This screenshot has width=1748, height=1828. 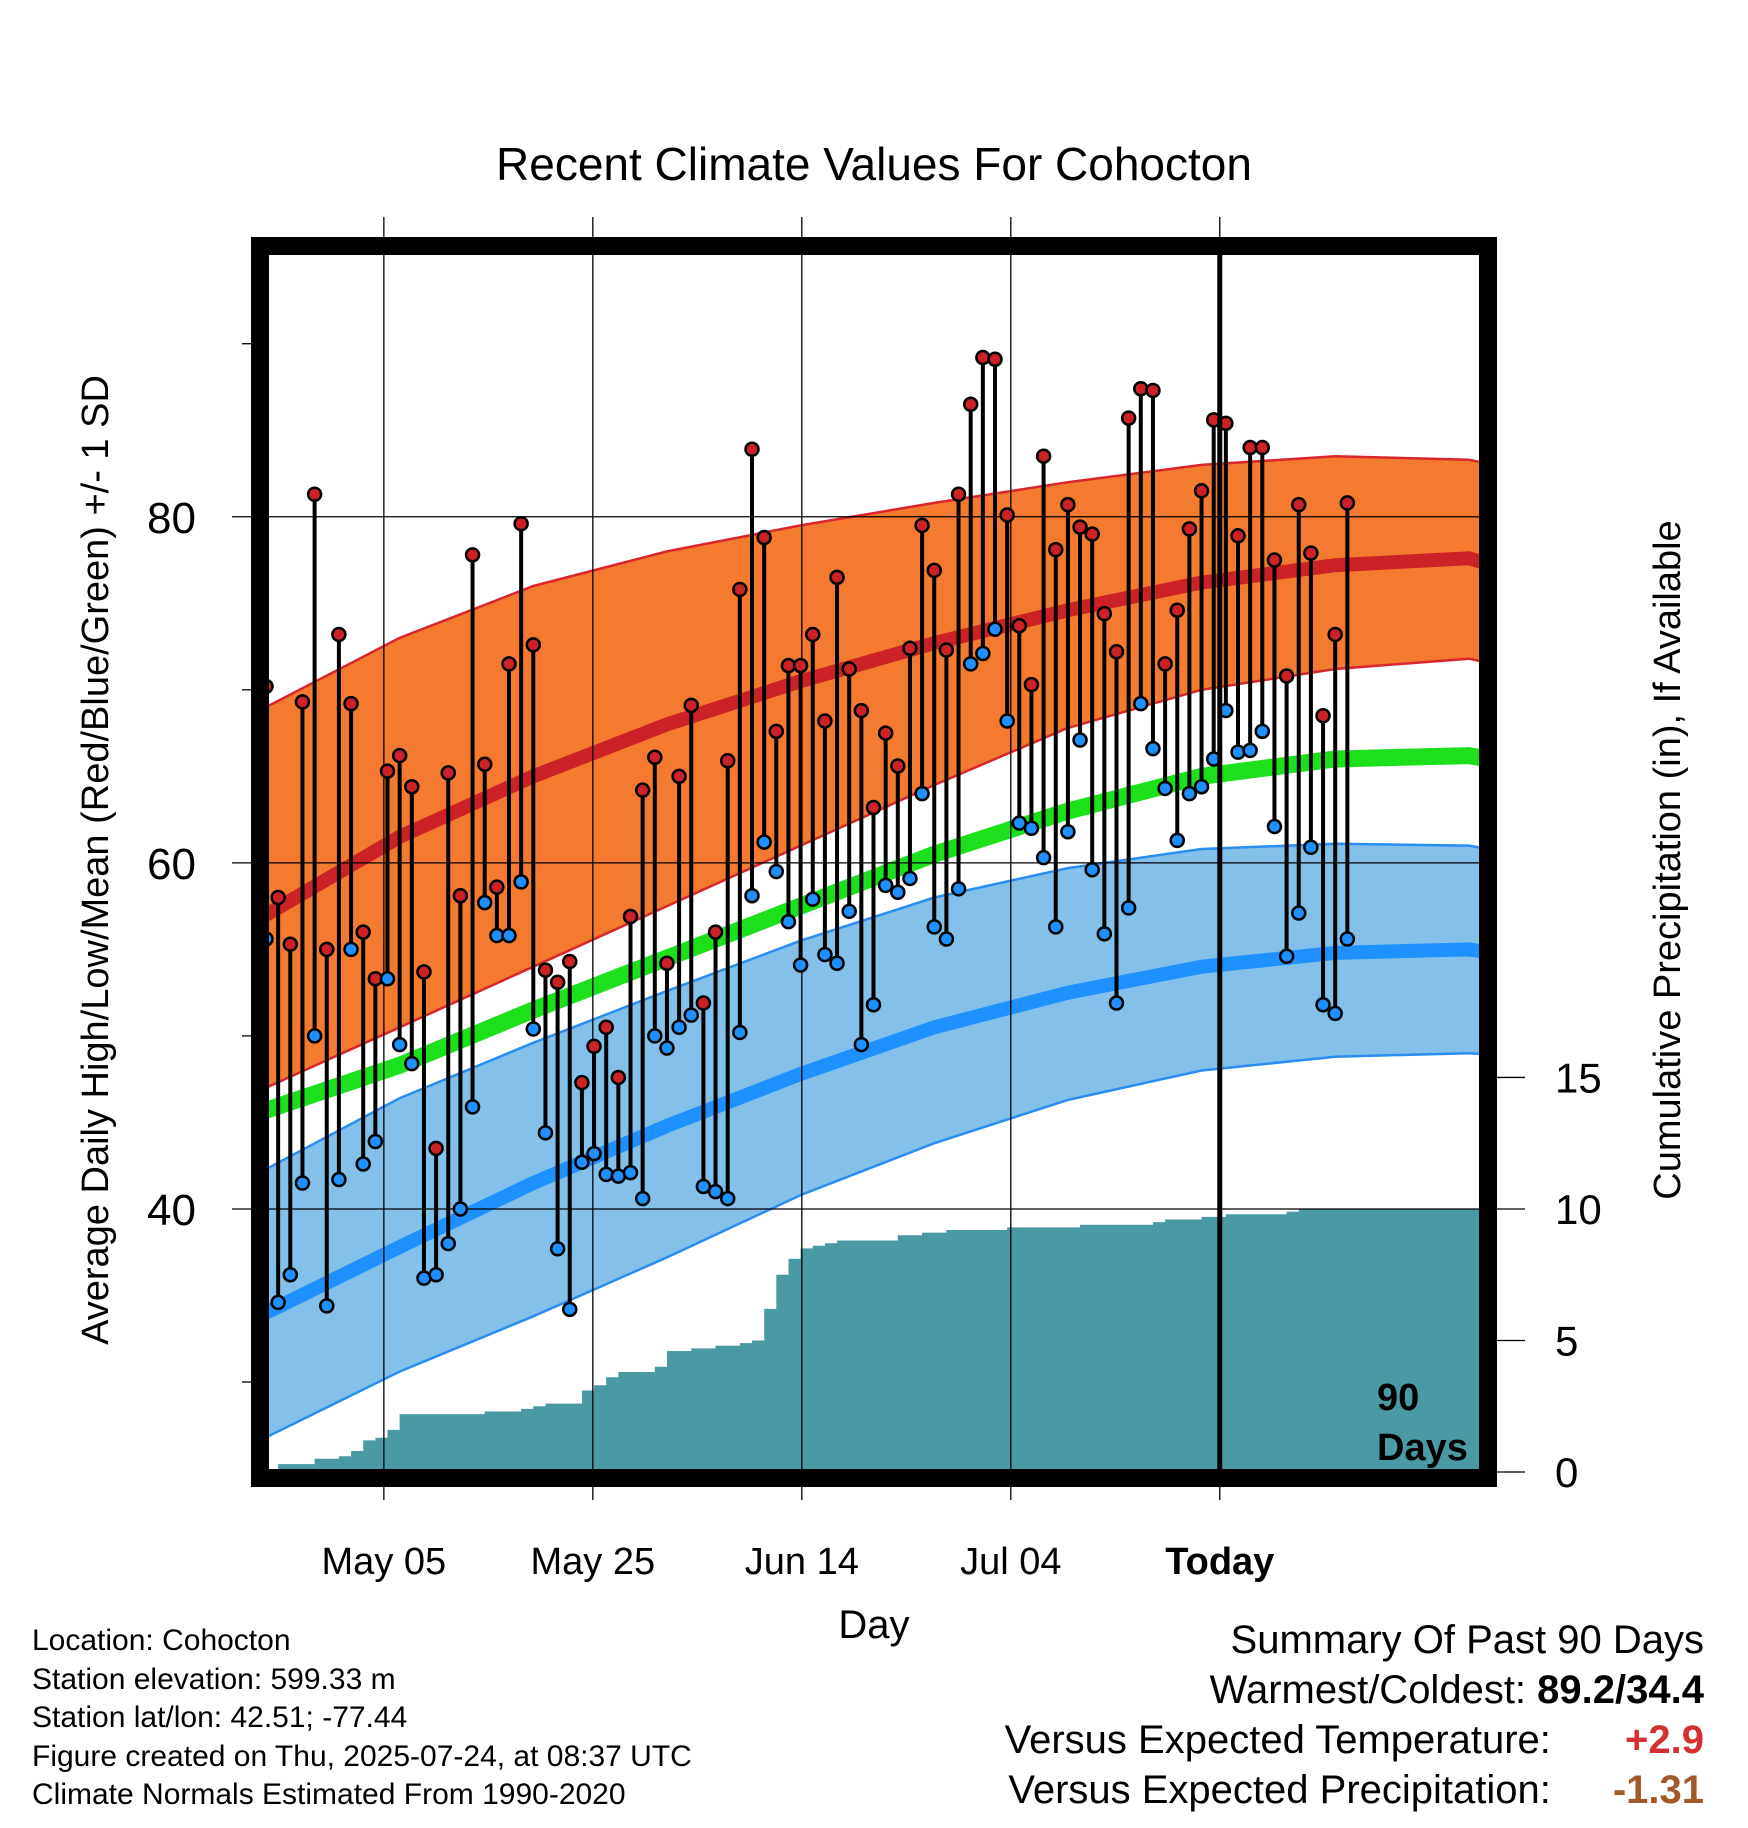 What do you see at coordinates (1354, 1740) in the screenshot?
I see `summary-temp: Versus Expected Temperature: +2.9` at bounding box center [1354, 1740].